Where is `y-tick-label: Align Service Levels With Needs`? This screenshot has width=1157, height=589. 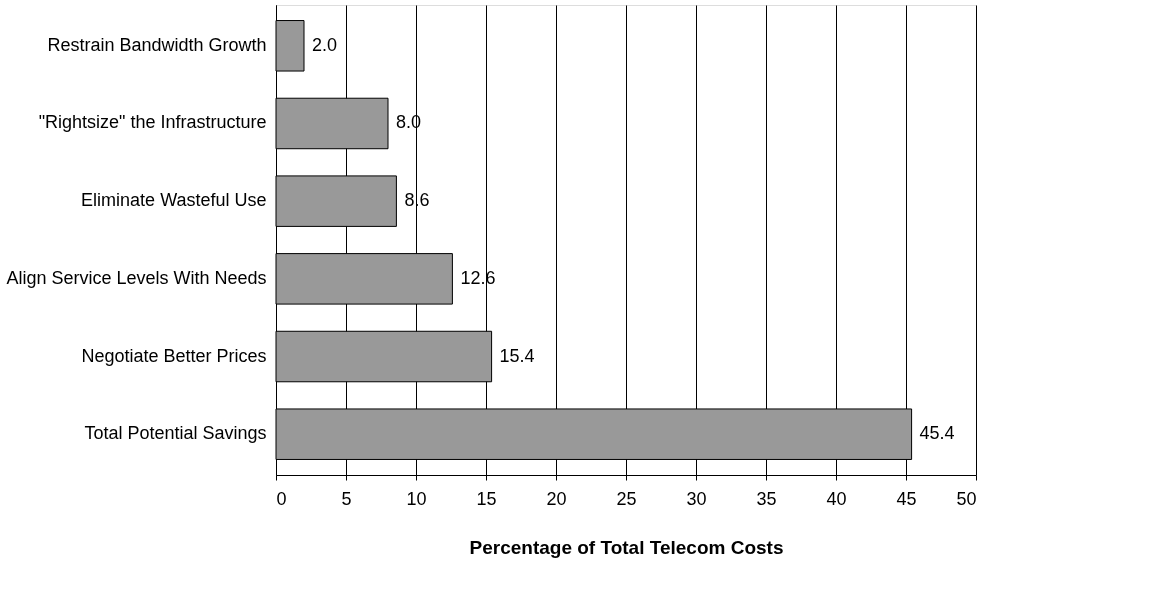 y-tick-label: Align Service Levels With Needs is located at coordinates (136, 277).